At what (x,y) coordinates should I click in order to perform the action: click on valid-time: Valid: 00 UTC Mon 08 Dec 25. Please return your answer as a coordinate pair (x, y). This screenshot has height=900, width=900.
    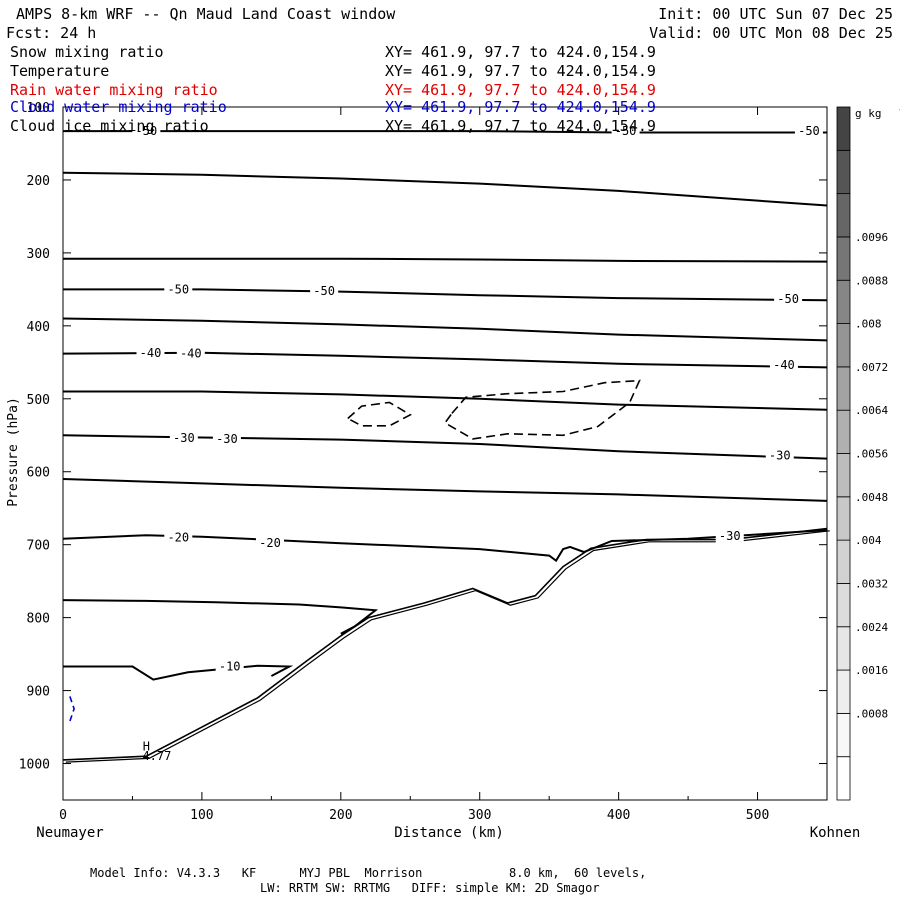
    Looking at the image, I should click on (771, 33).